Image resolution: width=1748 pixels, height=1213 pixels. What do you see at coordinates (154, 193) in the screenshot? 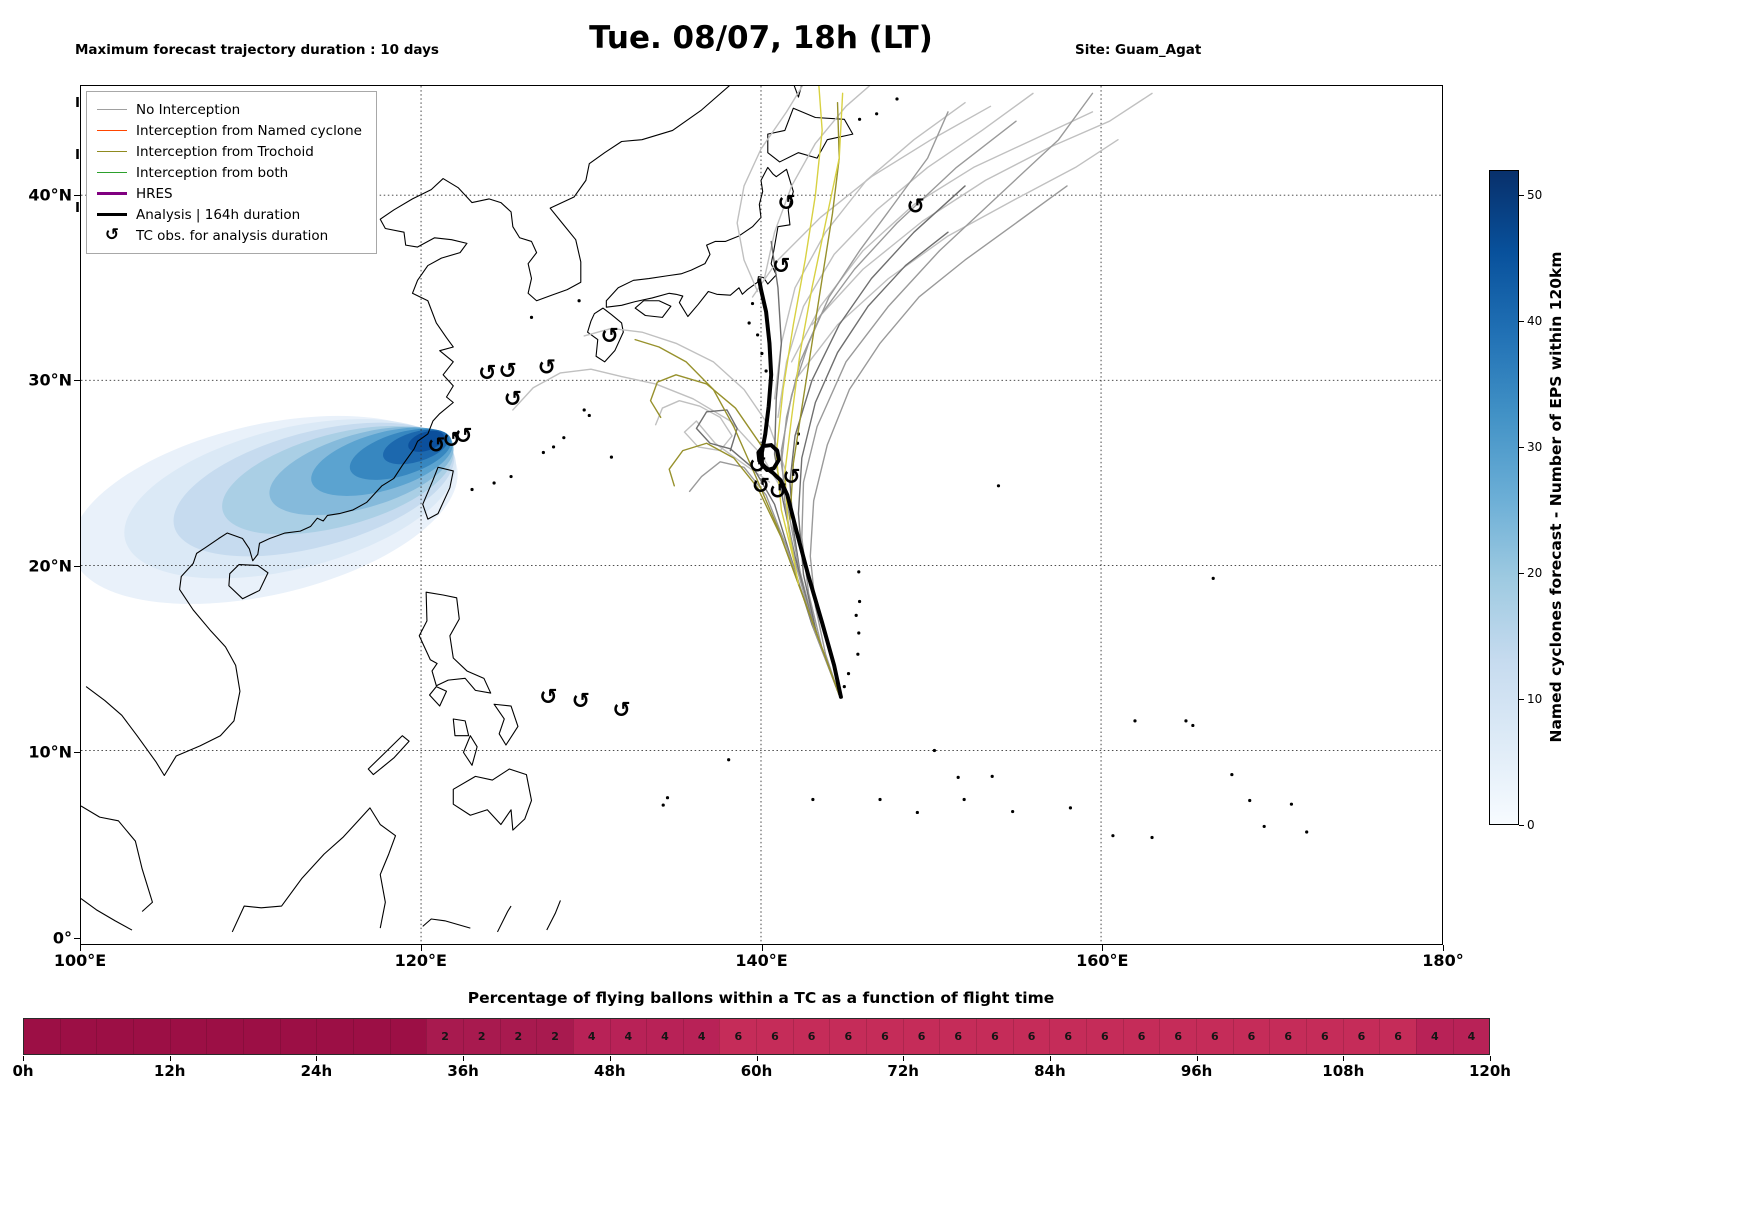
I see `legend-label: HRES` at bounding box center [154, 193].